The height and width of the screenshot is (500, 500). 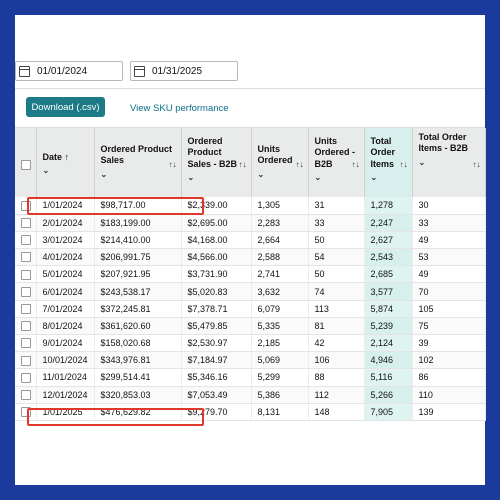 I want to click on cell-units-ordered: 3,632, so click(x=280, y=291).